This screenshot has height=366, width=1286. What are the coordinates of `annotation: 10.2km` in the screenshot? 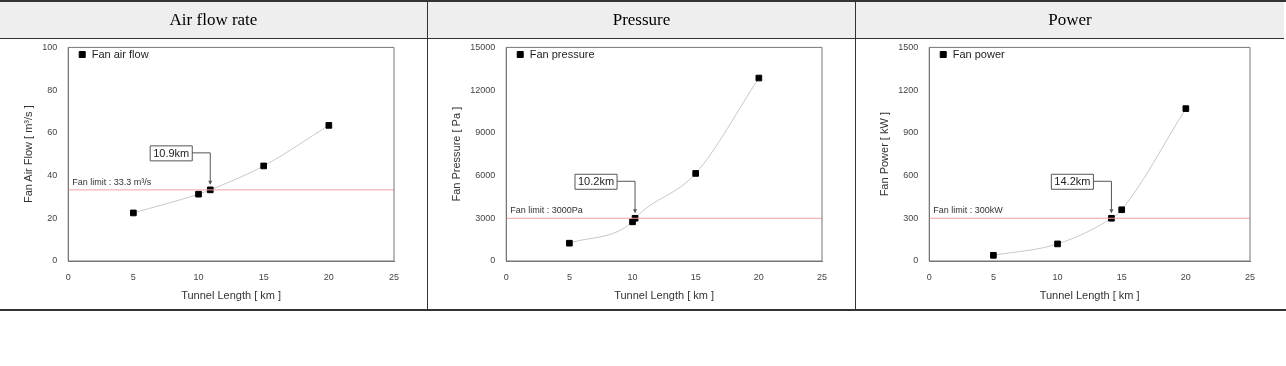 It's located at (595, 181).